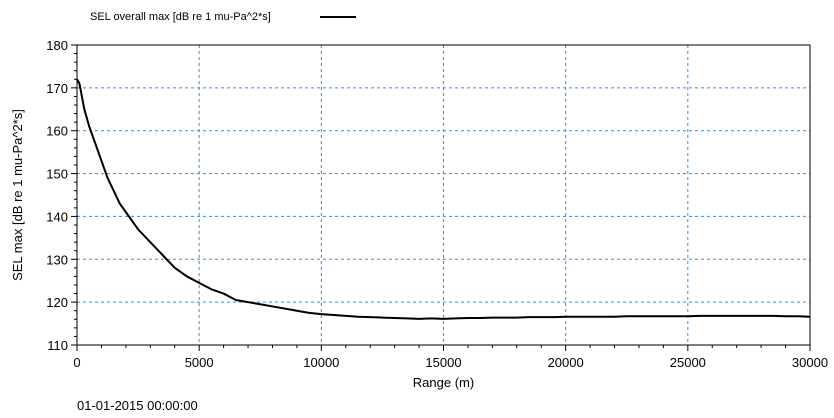  I want to click on x-tick-label: 30000, so click(810, 362).